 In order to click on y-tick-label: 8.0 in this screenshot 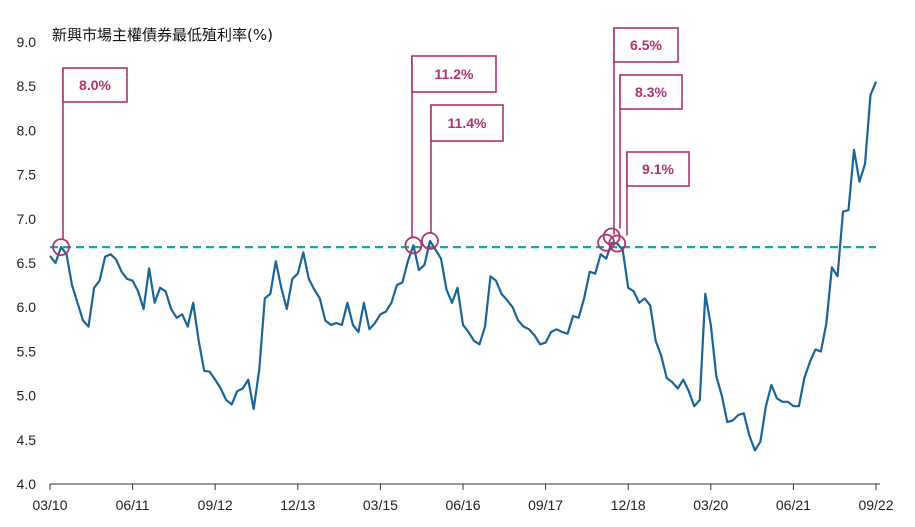, I will do `click(27, 130)`.